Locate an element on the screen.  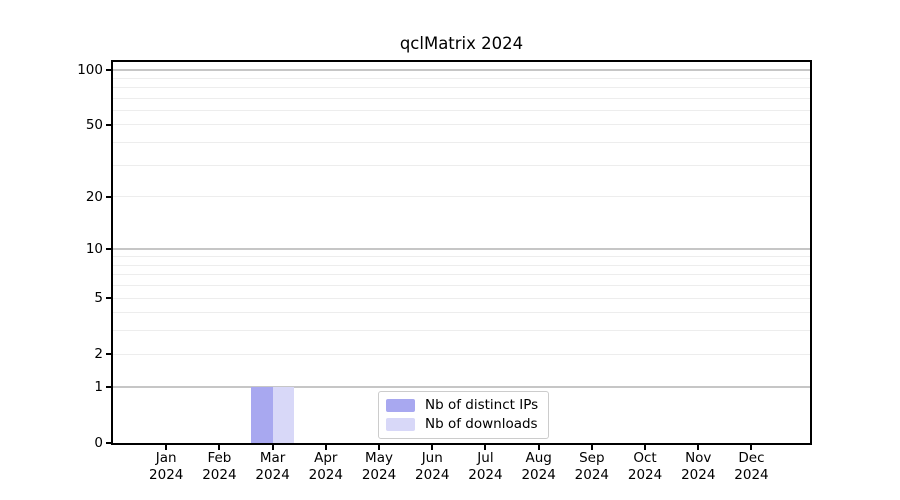
x-tick-label: May 2024 is located at coordinates (379, 466).